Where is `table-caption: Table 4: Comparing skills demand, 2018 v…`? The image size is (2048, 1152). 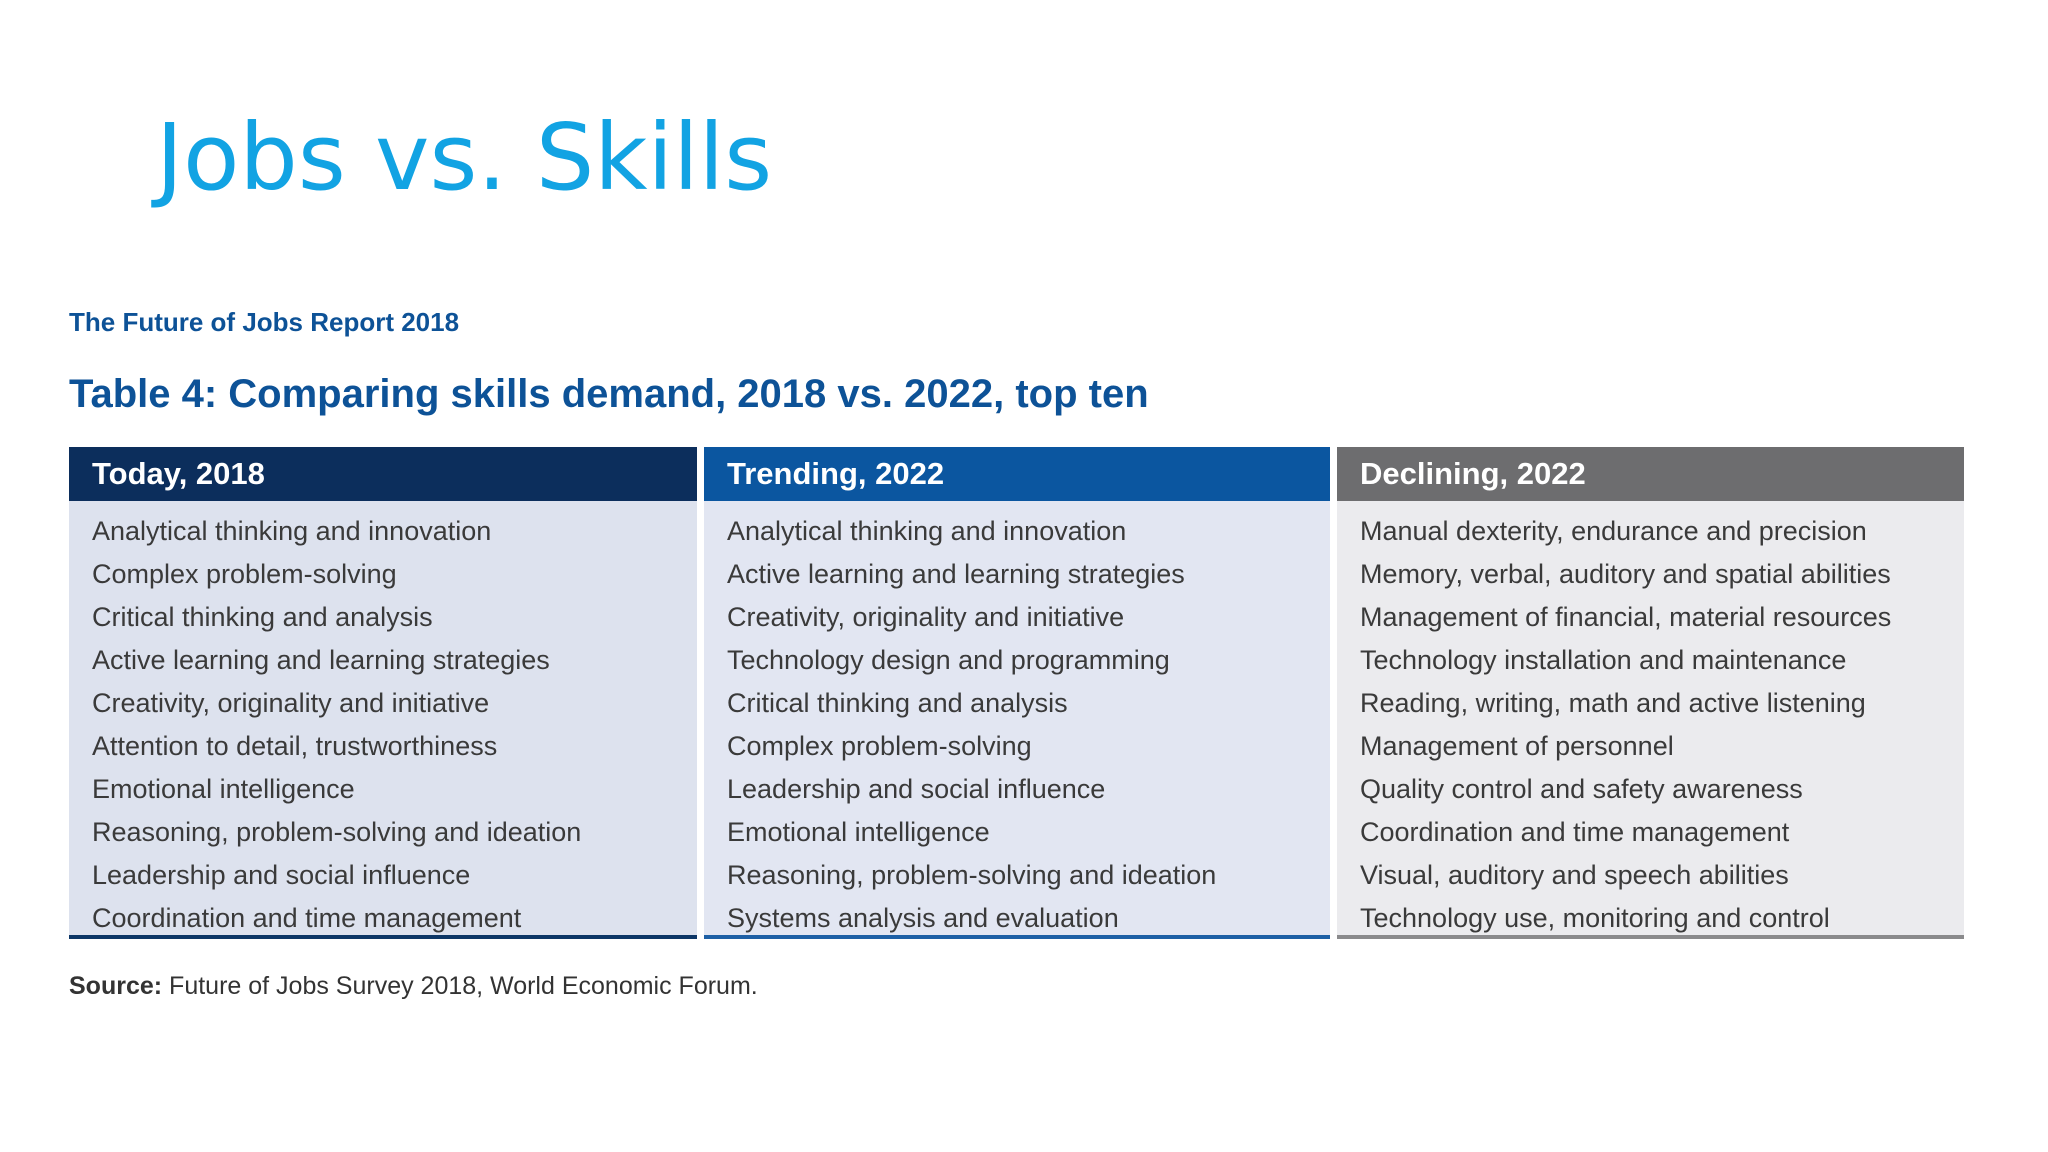
table-caption: Table 4: Comparing skills demand, 2018 v… is located at coordinates (609, 394).